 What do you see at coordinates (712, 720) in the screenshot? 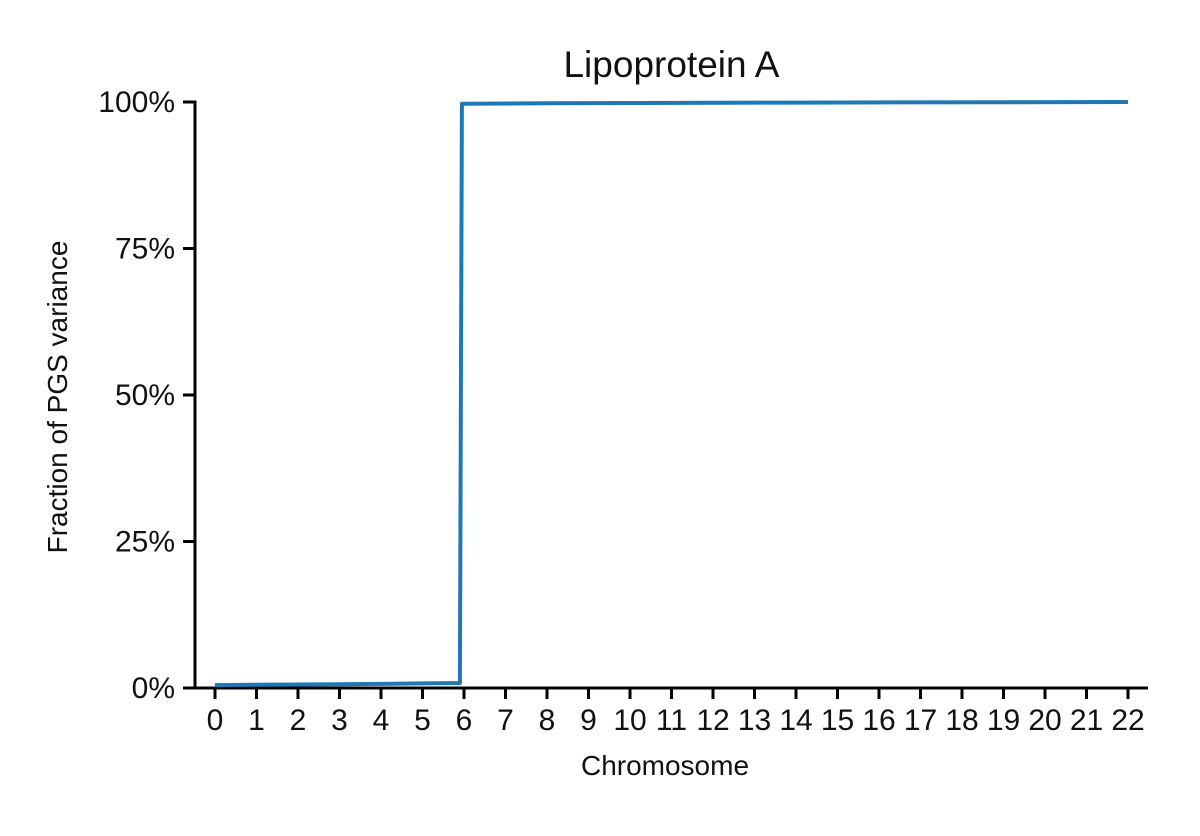
I see `x-tick-label: 12` at bounding box center [712, 720].